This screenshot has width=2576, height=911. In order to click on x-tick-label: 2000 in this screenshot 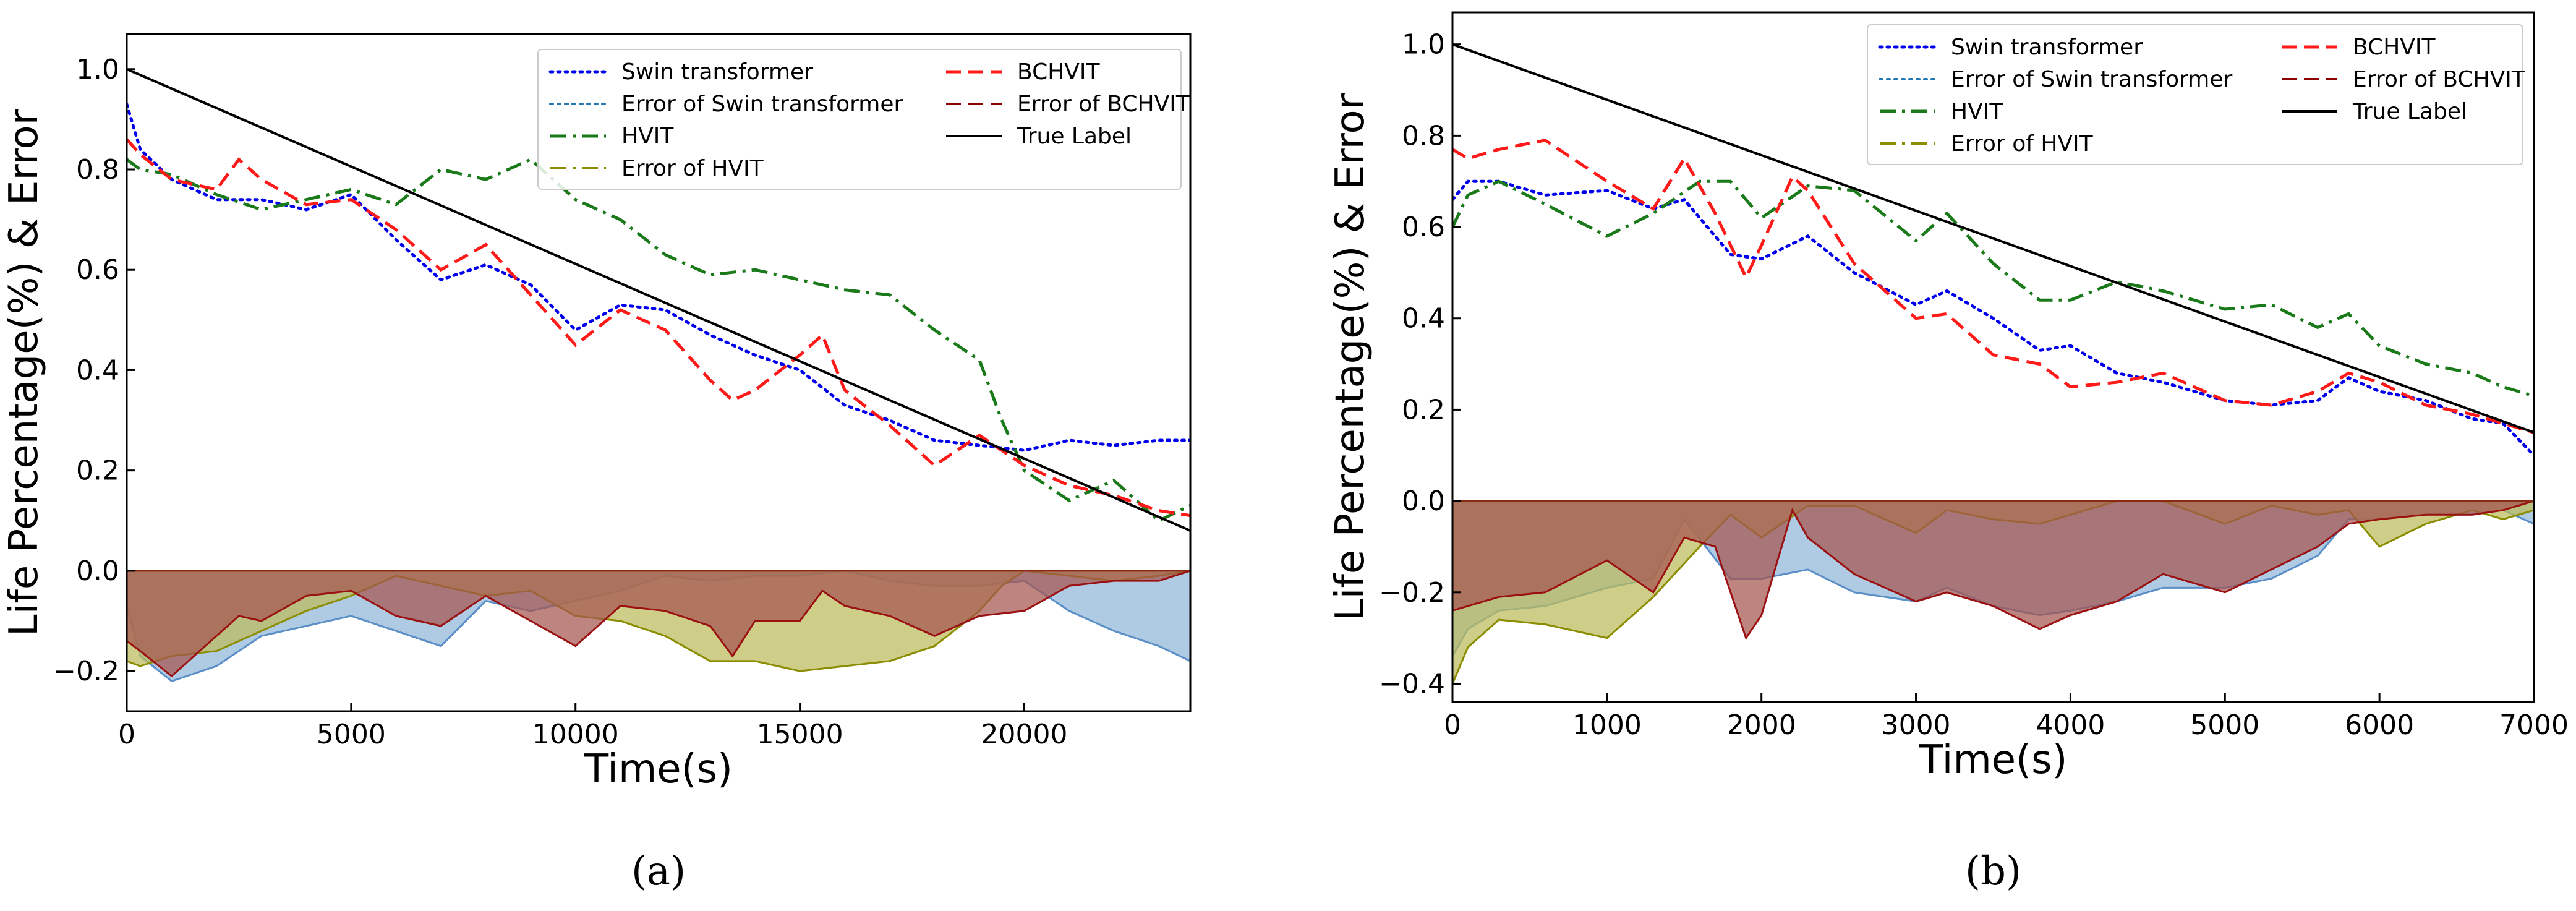, I will do `click(1761, 725)`.